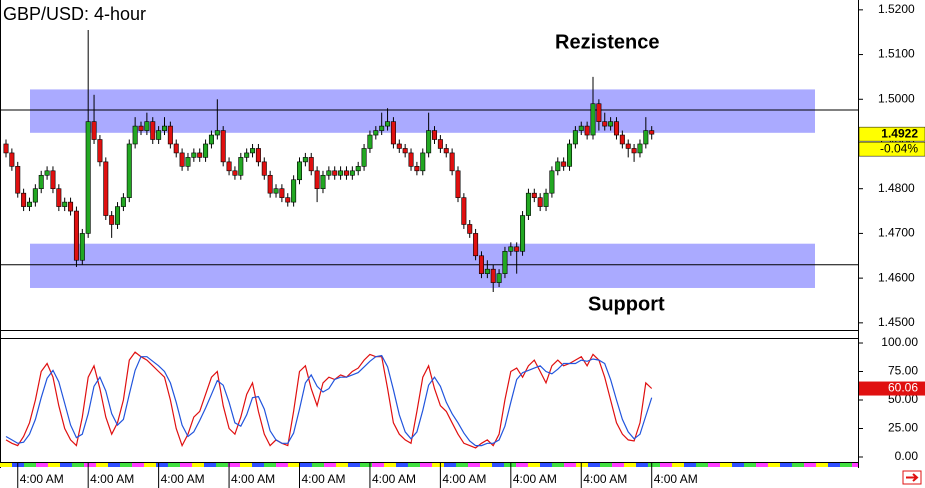 Image resolution: width=925 pixels, height=488 pixels. I want to click on y-tick-label: 1.4600, so click(896, 277).